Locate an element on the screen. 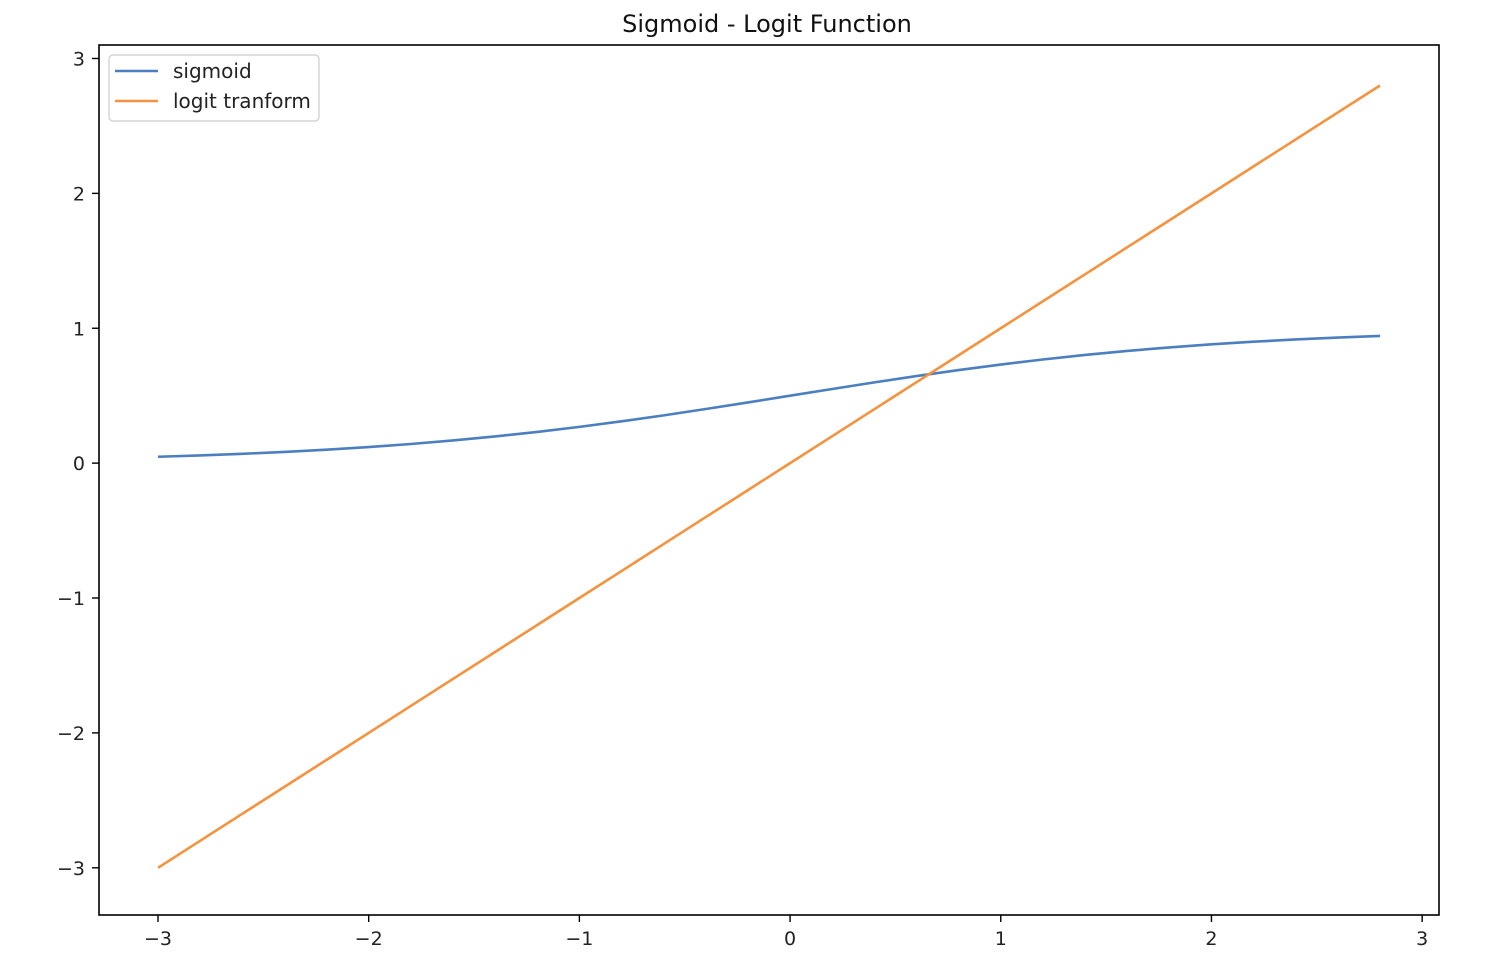 The image size is (1502, 960). x-tick-label: 3 is located at coordinates (1422, 939).